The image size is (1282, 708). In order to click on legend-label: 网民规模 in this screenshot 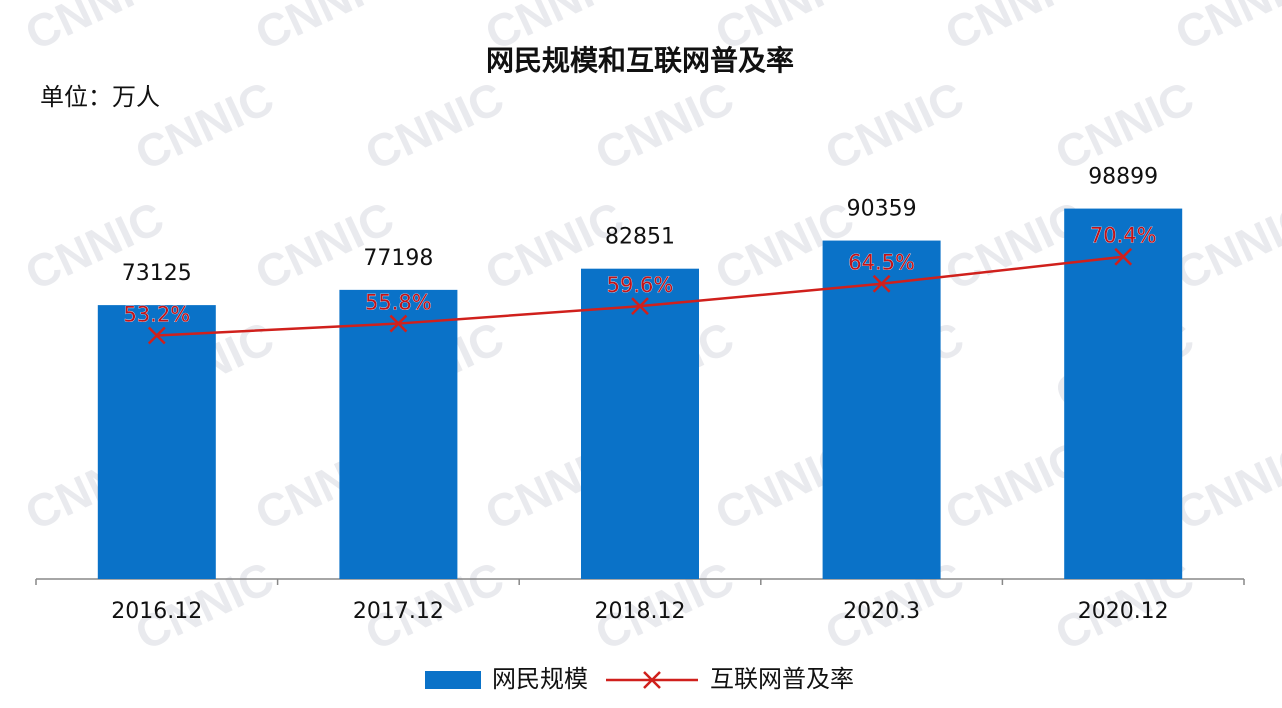, I will do `click(540, 679)`.